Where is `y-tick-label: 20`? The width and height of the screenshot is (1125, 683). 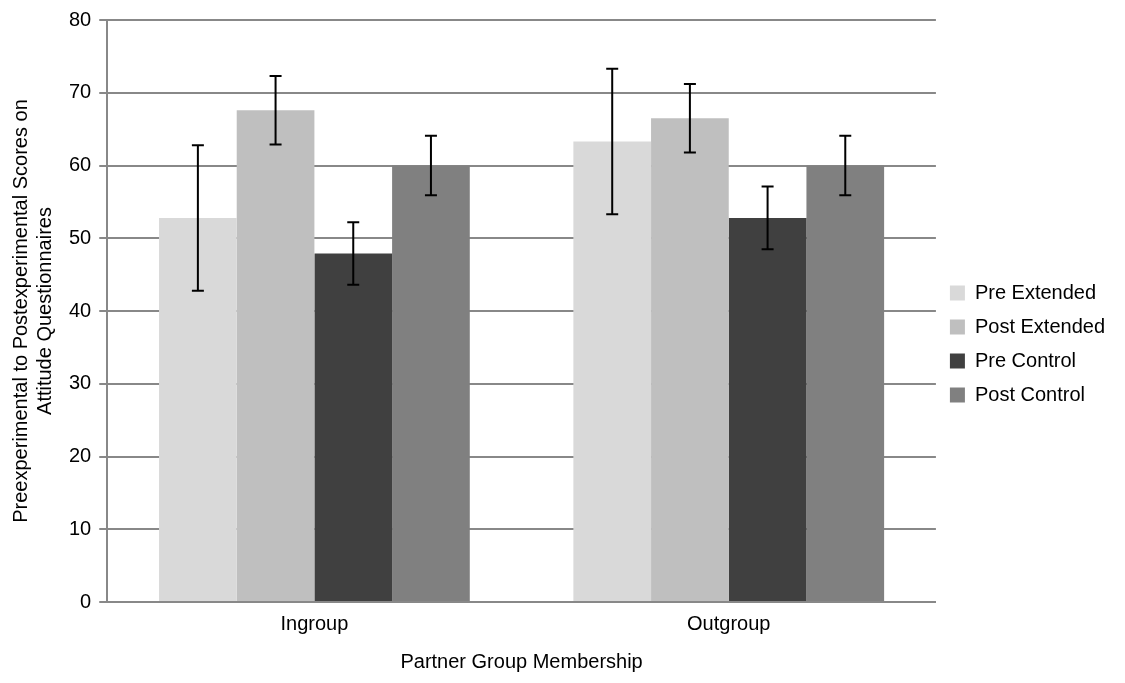
y-tick-label: 20 is located at coordinates (80, 455).